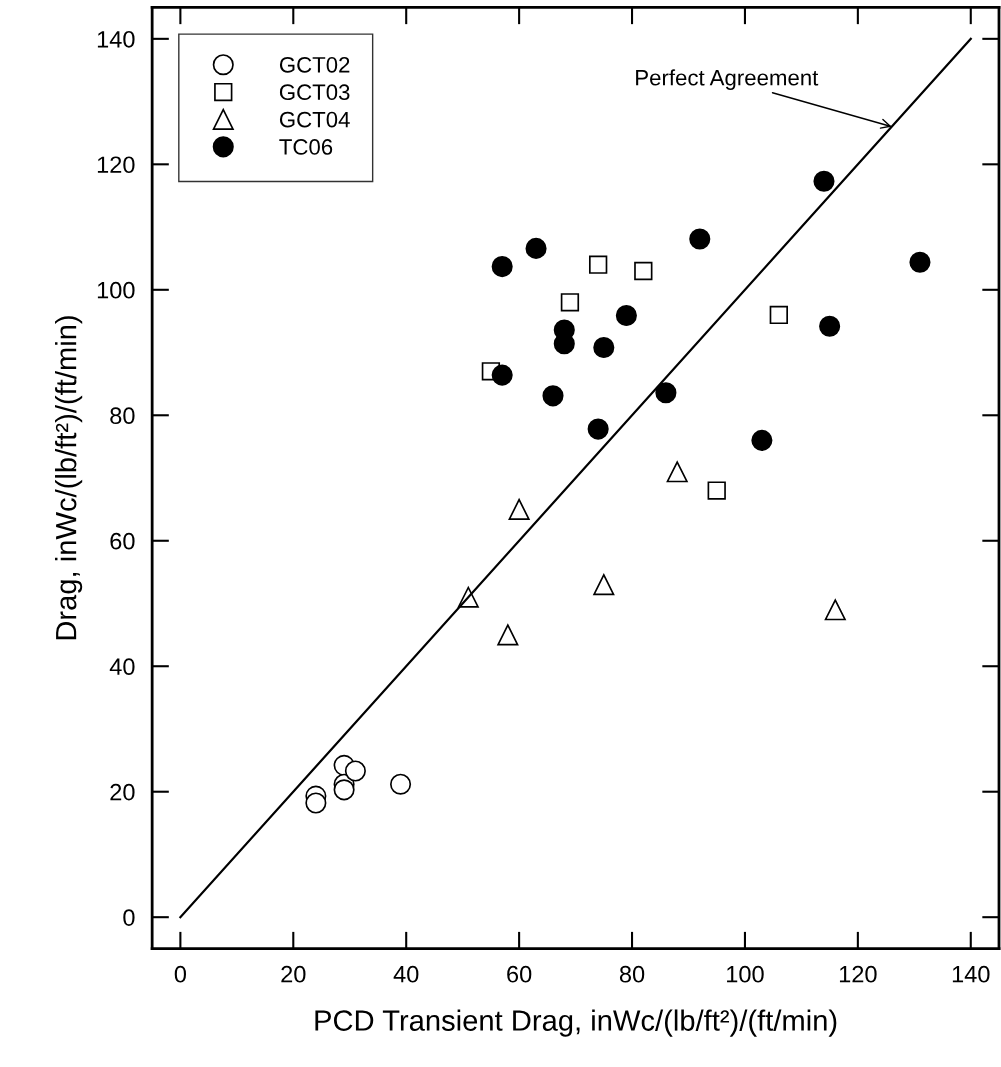 This screenshot has height=1067, width=1001. Describe the element at coordinates (116, 290) in the screenshot. I see `y-tick-label: 100` at that location.